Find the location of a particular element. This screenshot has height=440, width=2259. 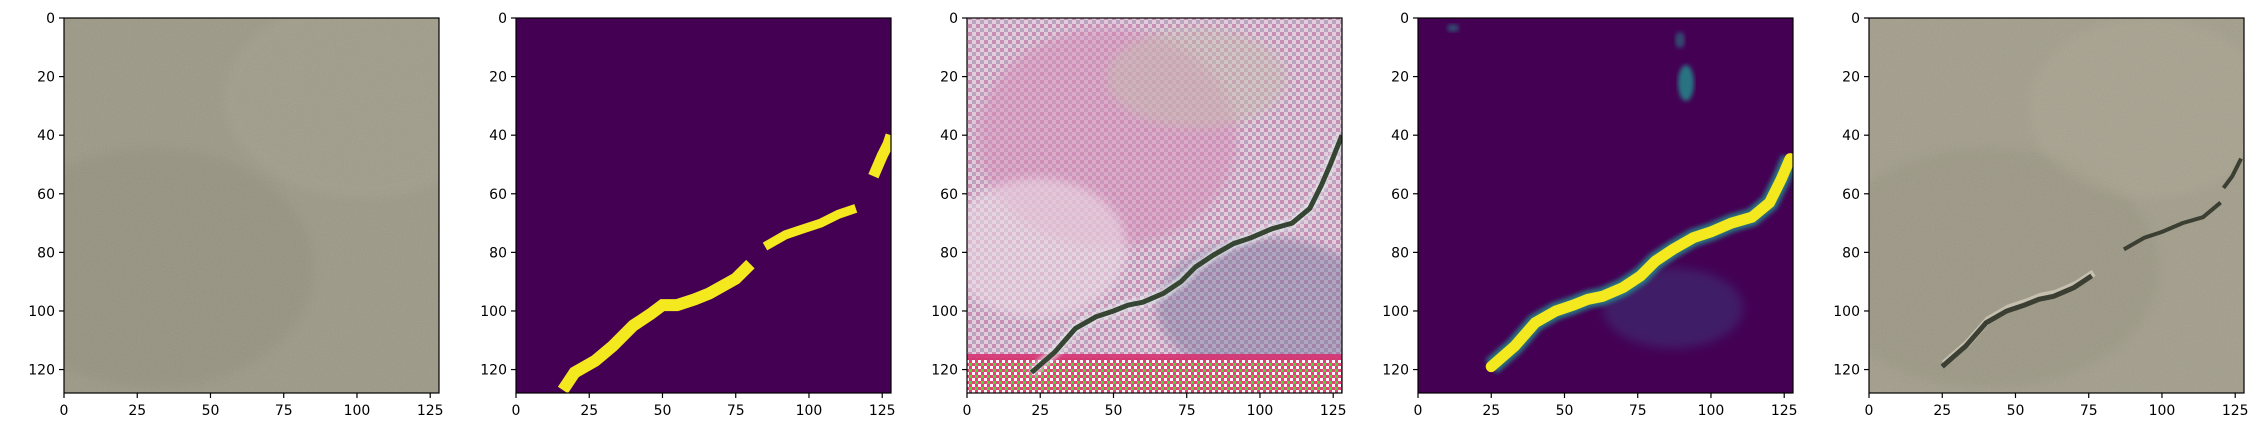

mask-background is located at coordinates (703, 205).